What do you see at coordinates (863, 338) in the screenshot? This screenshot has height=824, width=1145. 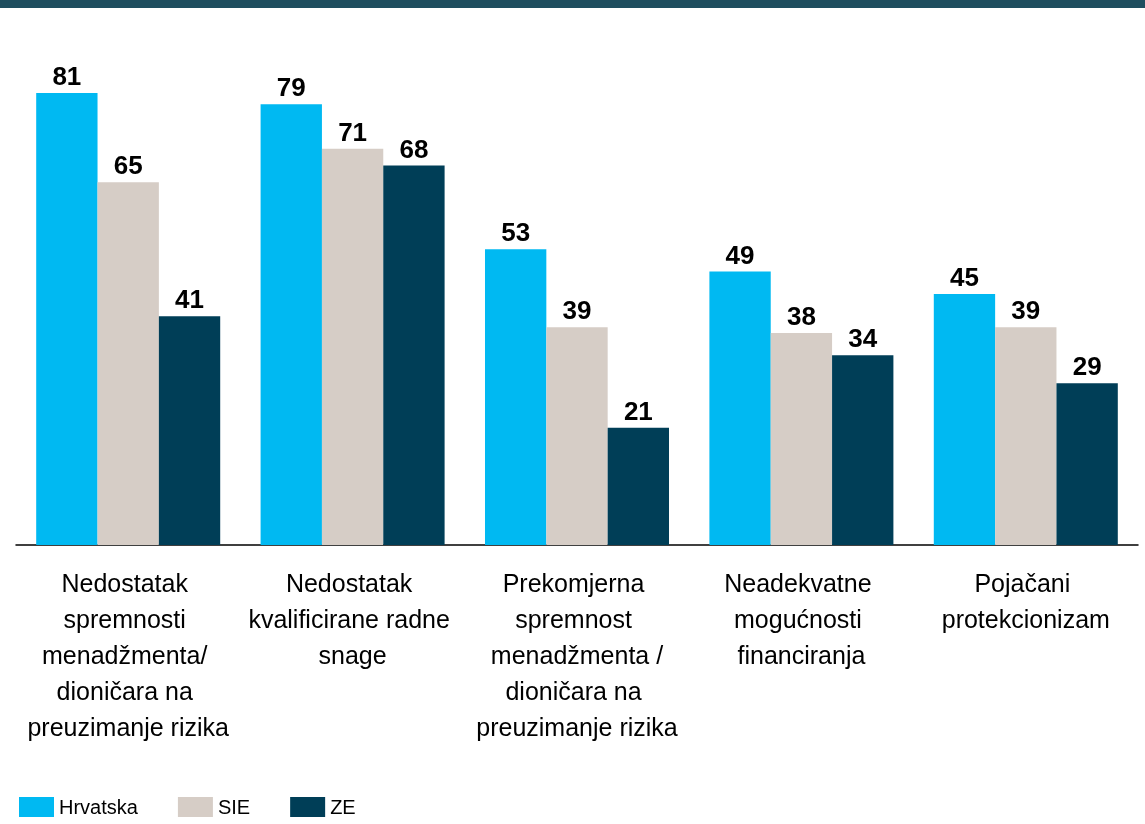 I see `data-label: 34` at bounding box center [863, 338].